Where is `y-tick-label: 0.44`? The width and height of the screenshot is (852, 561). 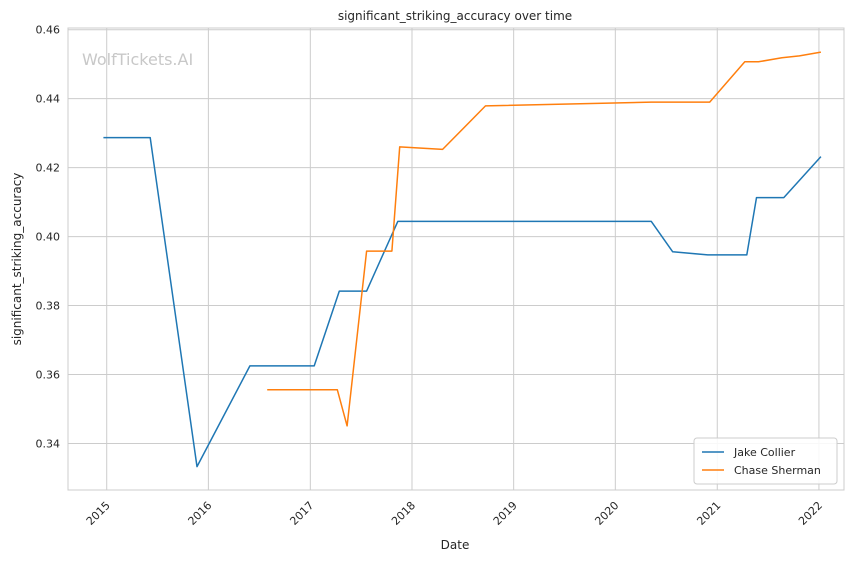
y-tick-label: 0.44 is located at coordinates (48, 99).